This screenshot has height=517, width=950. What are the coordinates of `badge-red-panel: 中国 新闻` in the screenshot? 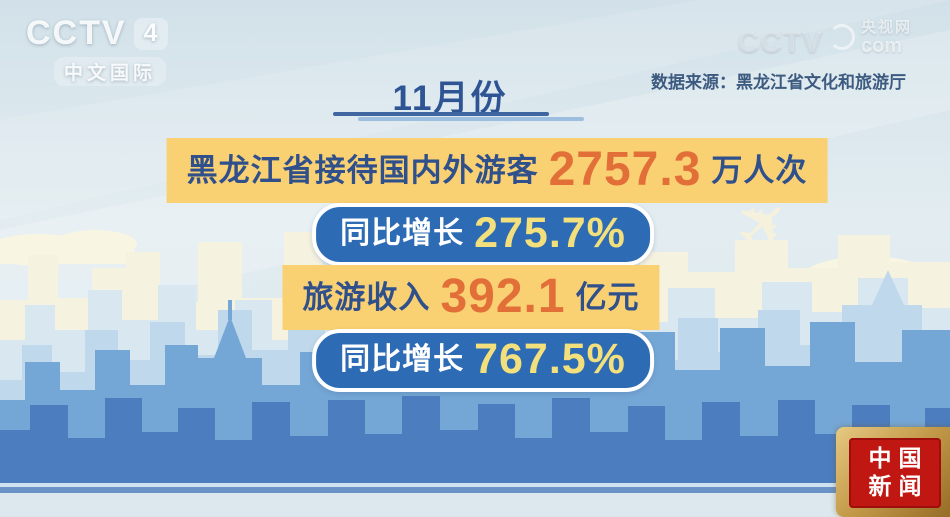 It's located at (895, 473).